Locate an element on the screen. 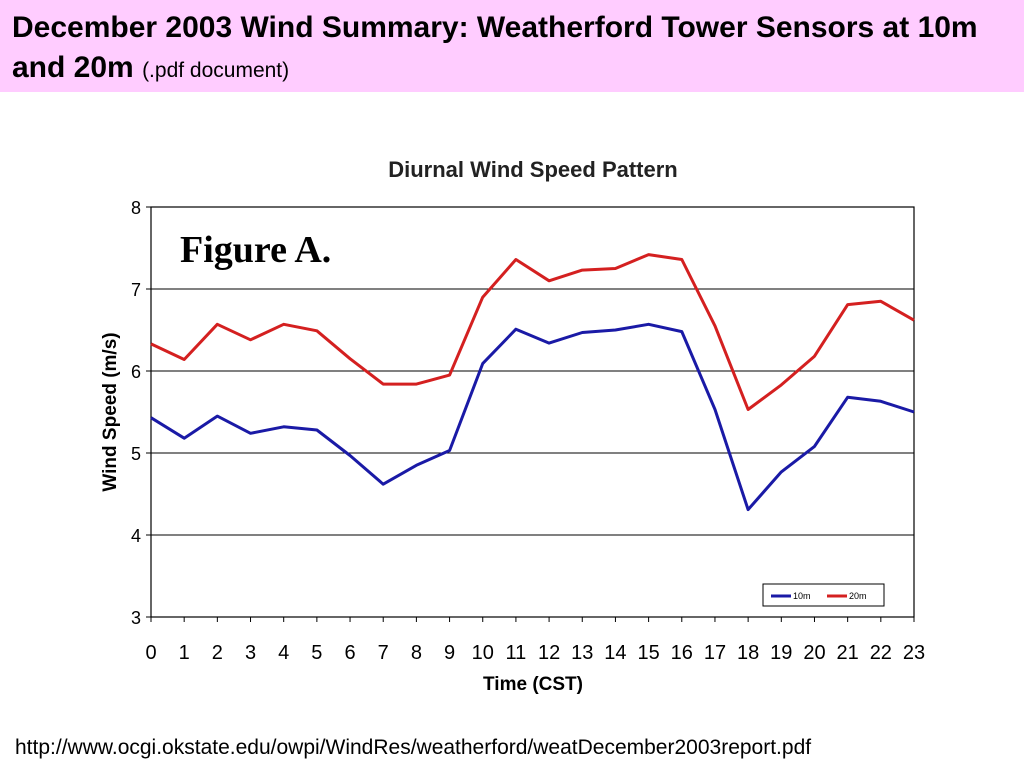 The height and width of the screenshot is (768, 1024). x-tick-label: 8 is located at coordinates (416, 653).